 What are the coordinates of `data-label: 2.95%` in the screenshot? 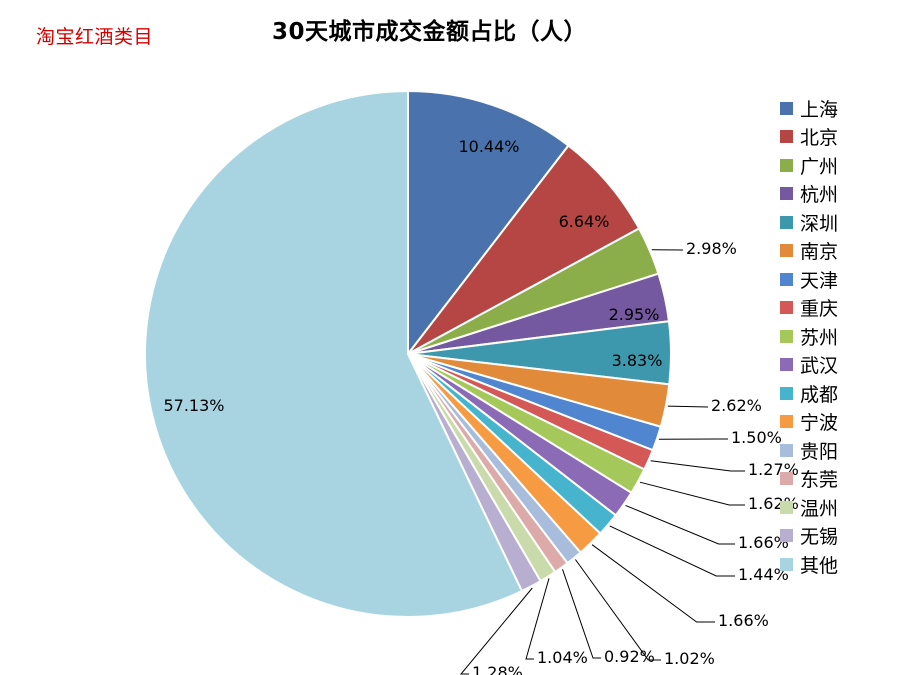 It's located at (634, 314).